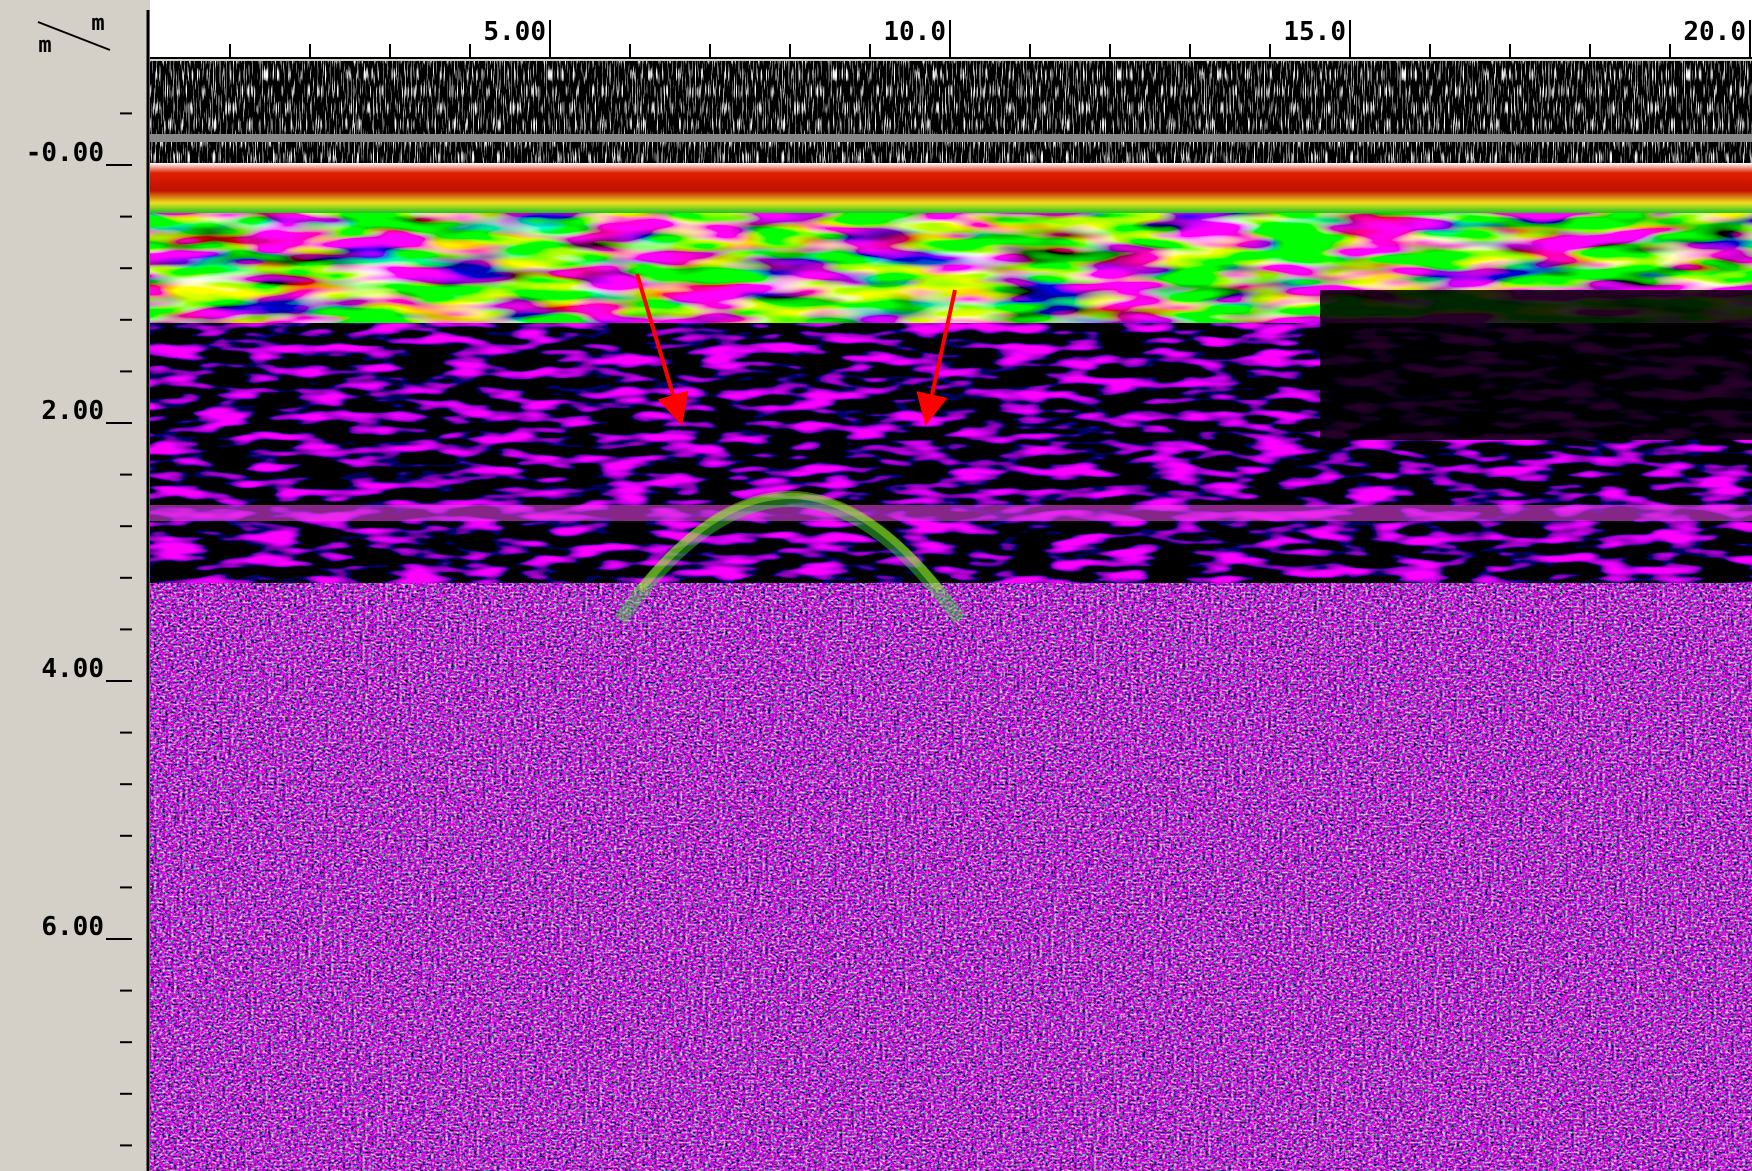  I want to click on air-wave-band, so click(951, 112).